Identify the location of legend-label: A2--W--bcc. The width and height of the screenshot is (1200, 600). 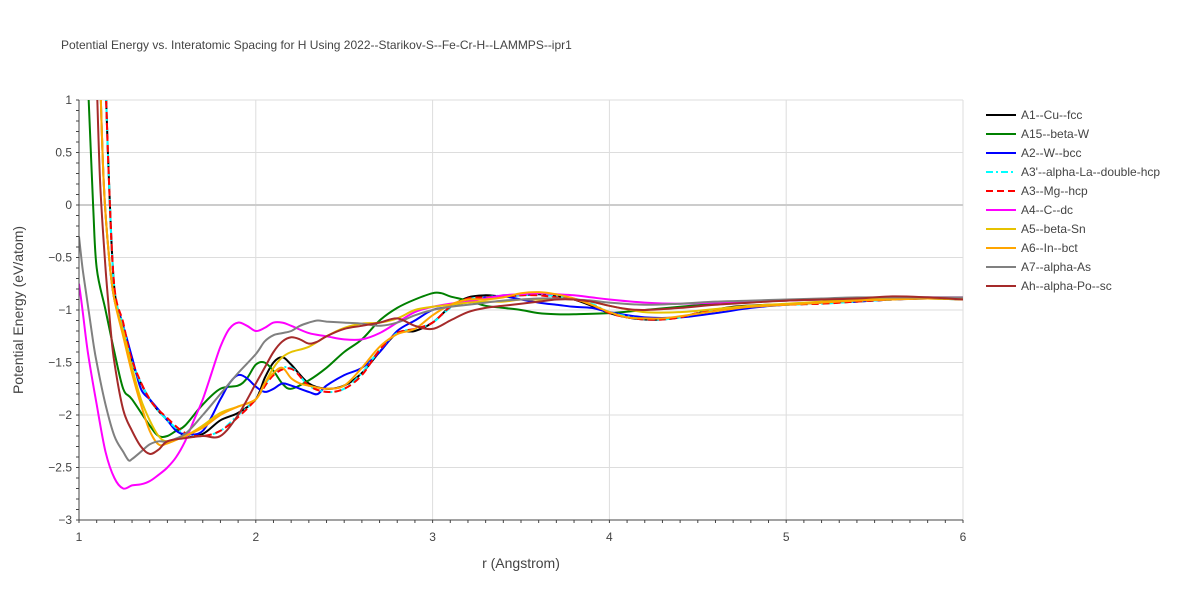
(1051, 153).